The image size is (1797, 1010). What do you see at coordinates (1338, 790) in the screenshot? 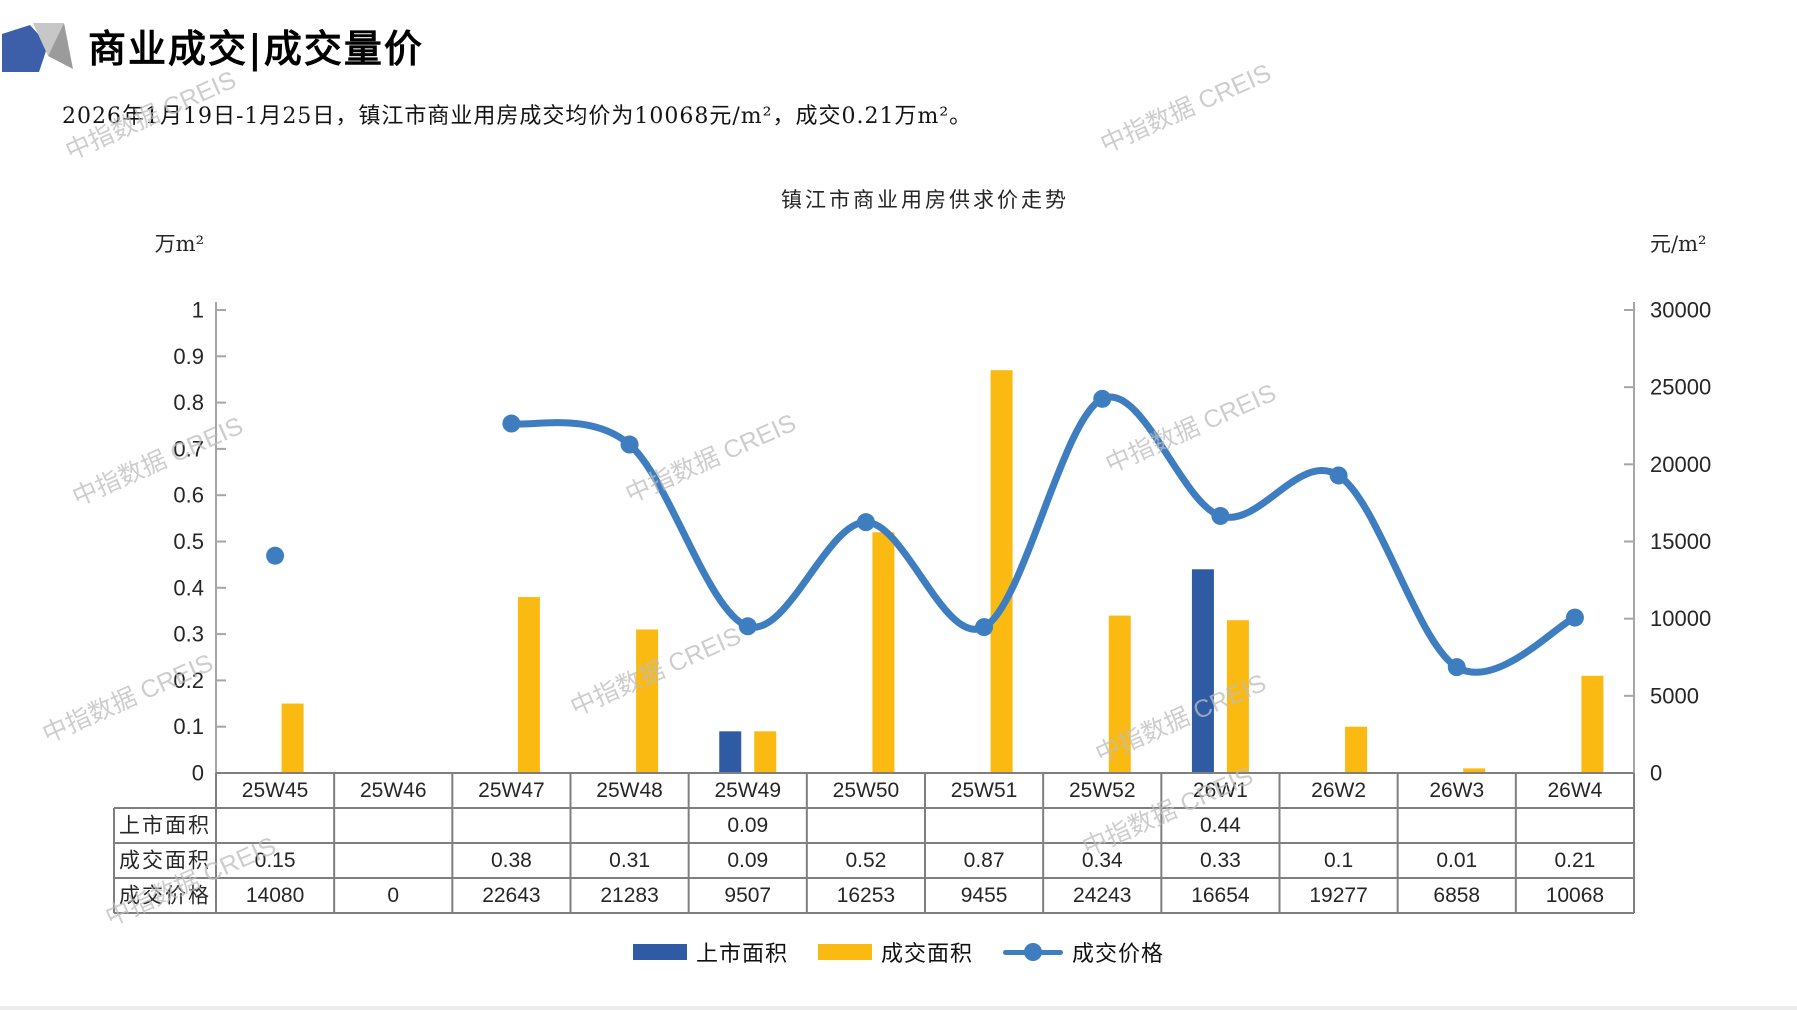
I see `week-label: 26W2` at bounding box center [1338, 790].